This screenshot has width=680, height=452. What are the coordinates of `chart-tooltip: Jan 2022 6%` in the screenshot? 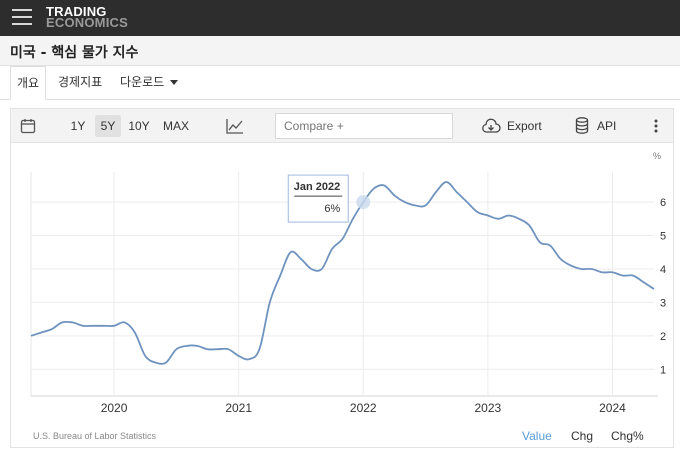 It's located at (329, 198).